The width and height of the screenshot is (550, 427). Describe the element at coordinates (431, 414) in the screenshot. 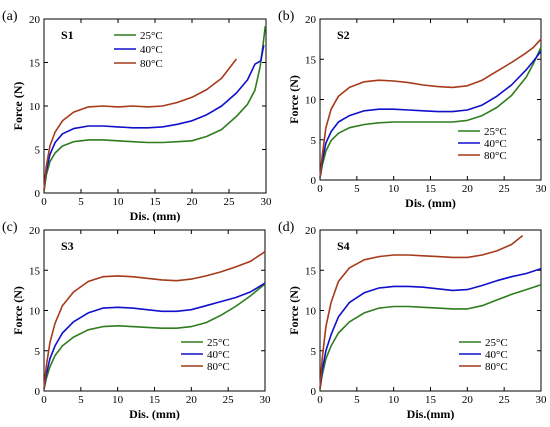

I see `x-axis-label: Dis.(mm)` at that location.